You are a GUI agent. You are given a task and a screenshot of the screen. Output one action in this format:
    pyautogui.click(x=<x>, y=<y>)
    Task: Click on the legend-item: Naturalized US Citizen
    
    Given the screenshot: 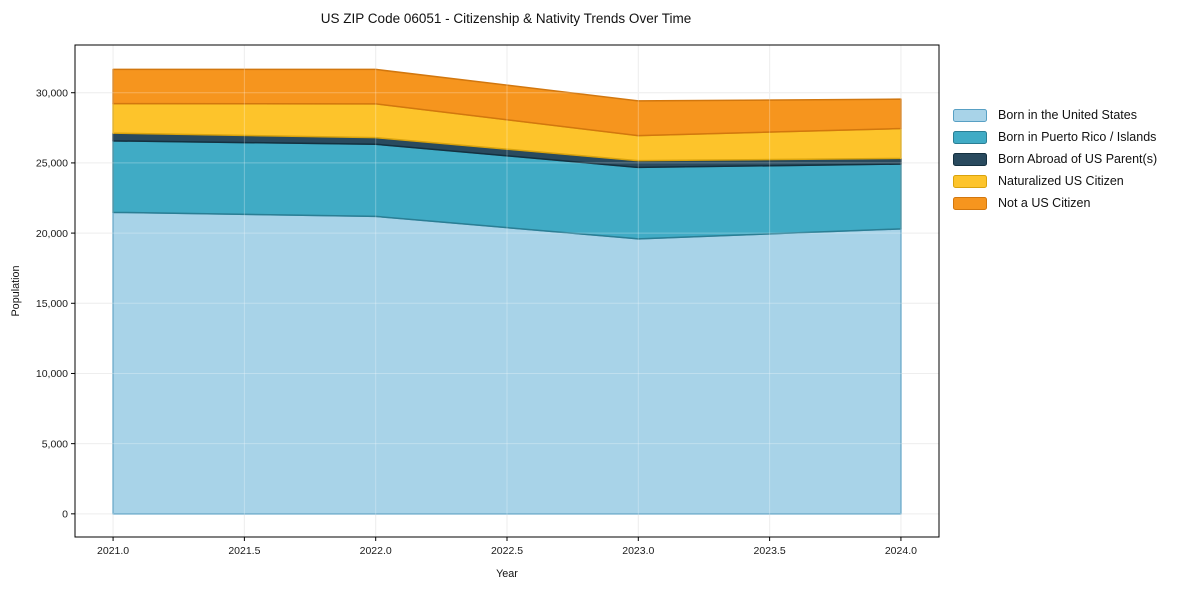 What is the action you would take?
    pyautogui.click(x=1055, y=181)
    